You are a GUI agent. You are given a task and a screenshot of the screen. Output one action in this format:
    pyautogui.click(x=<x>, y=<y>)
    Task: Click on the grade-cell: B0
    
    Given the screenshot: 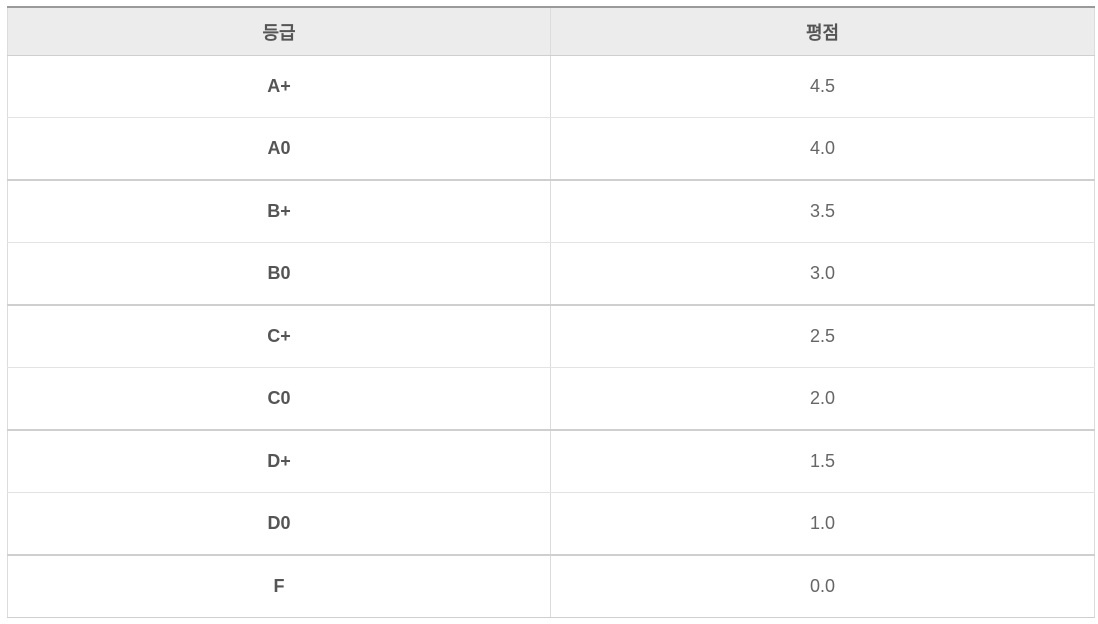 What is the action you would take?
    pyautogui.click(x=279, y=274)
    